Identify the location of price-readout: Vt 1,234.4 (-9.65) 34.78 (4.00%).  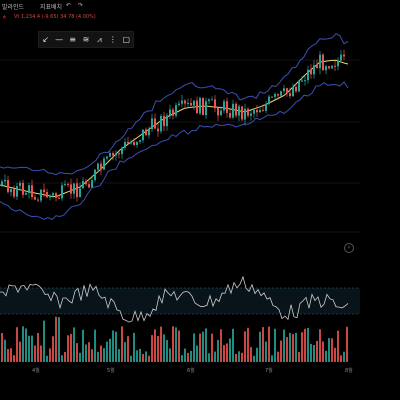
(55, 17).